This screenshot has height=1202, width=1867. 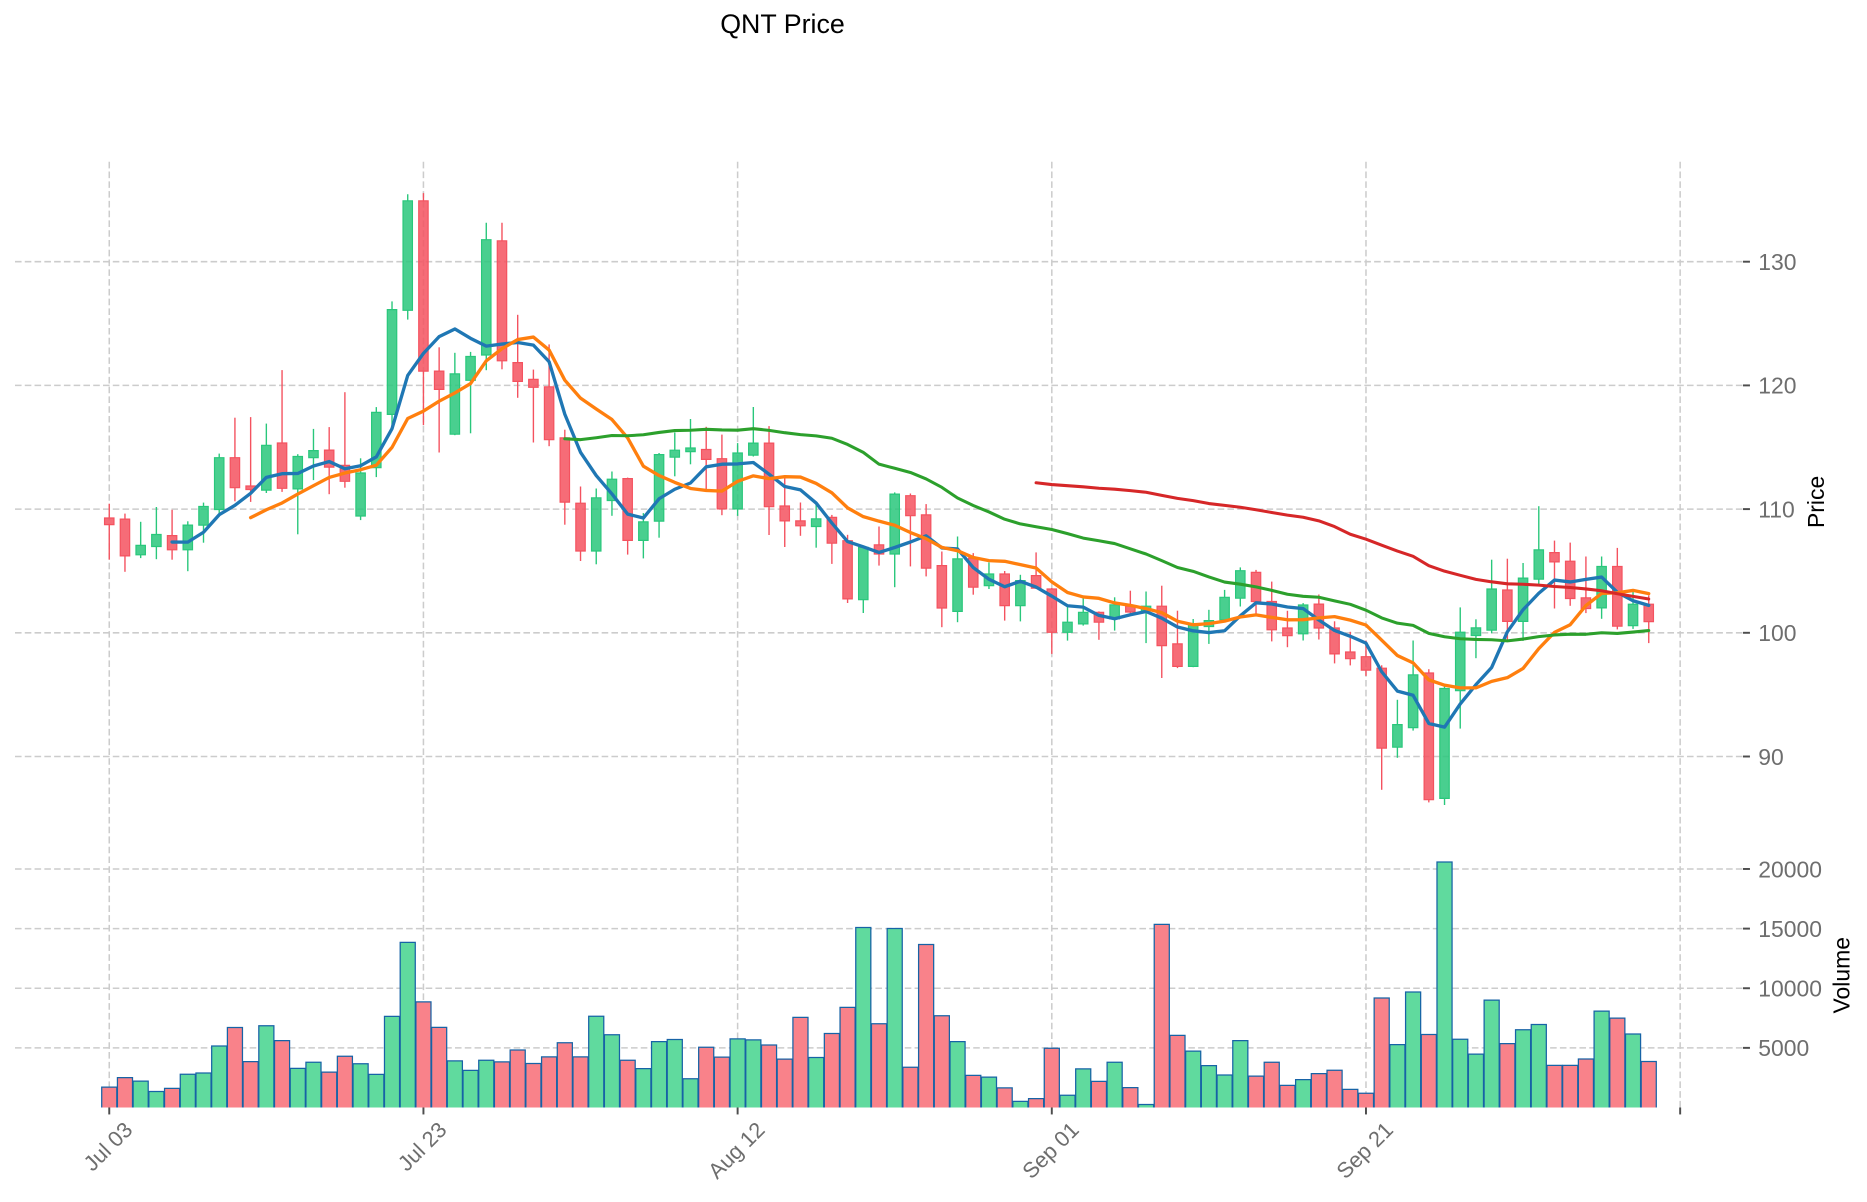 I want to click on svg-text: 10000, so click(x=1790, y=989).